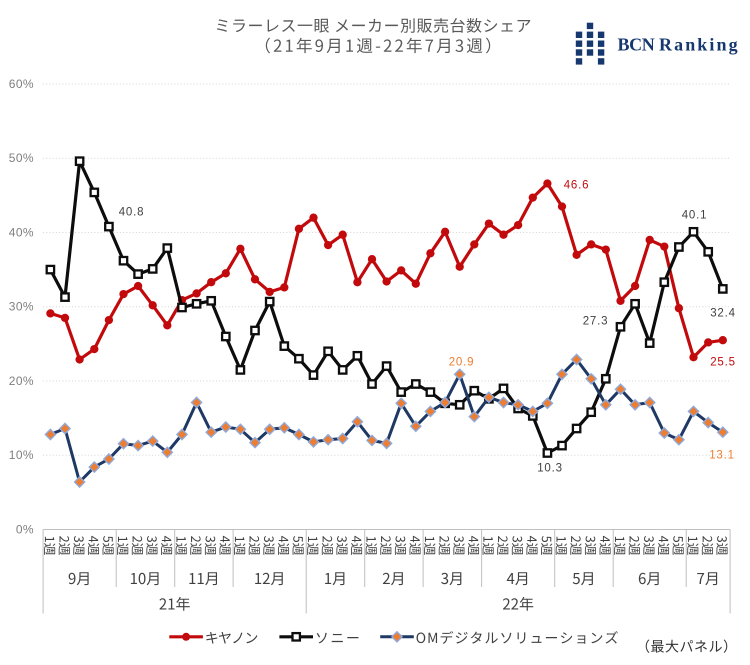 This screenshot has width=750, height=665. What do you see at coordinates (25, 529) in the screenshot?
I see `svg-text: 0%` at bounding box center [25, 529].